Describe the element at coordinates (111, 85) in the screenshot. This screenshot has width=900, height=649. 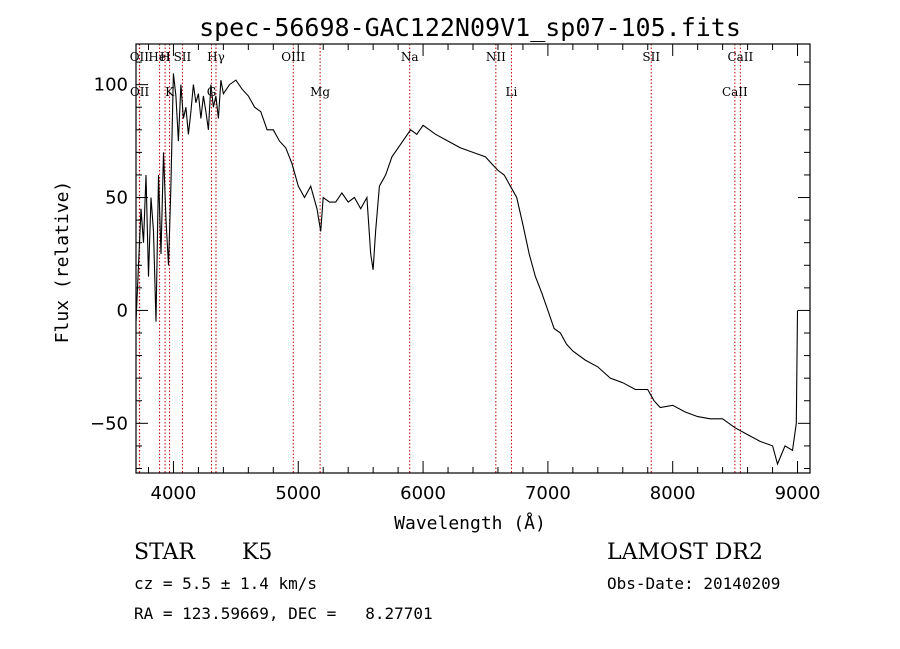
I see `y-tick-label: 100` at that location.